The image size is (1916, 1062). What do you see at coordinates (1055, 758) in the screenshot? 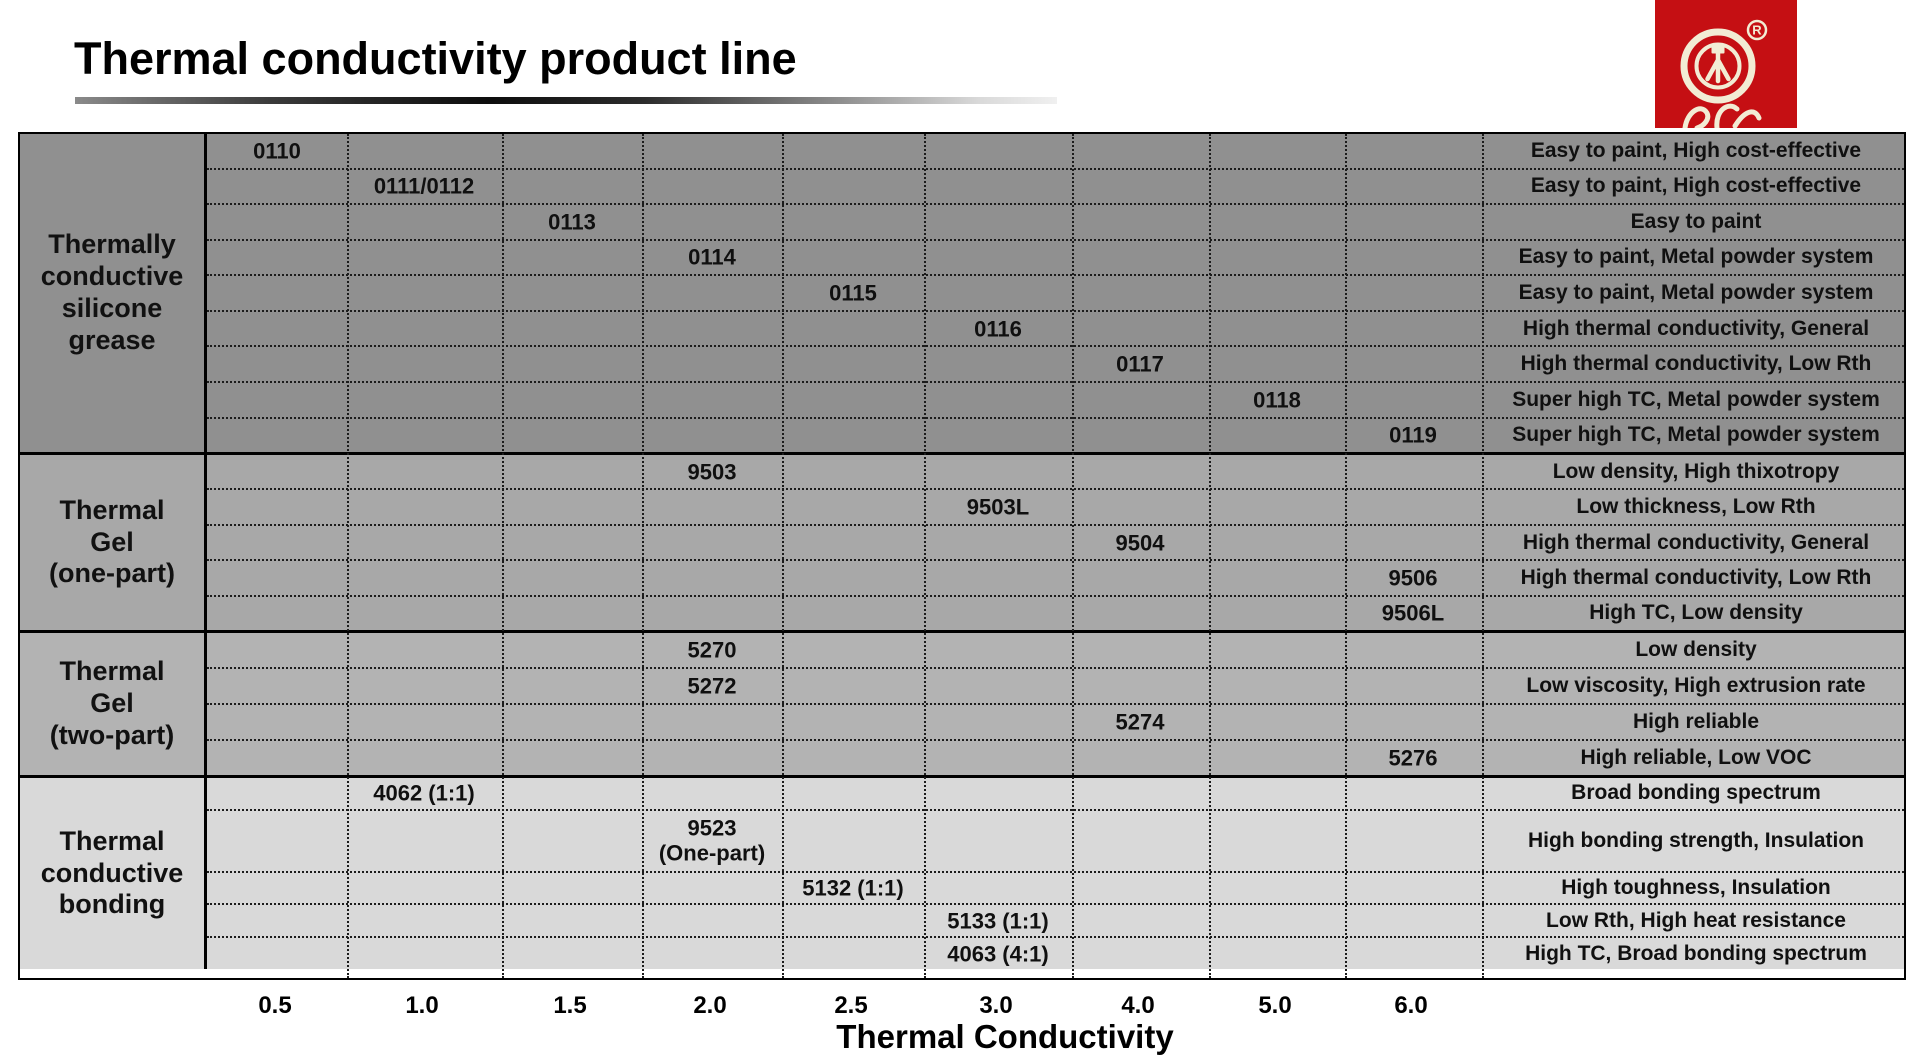
I see `product-row: 5276 High reliable, Low VOC` at bounding box center [1055, 758].